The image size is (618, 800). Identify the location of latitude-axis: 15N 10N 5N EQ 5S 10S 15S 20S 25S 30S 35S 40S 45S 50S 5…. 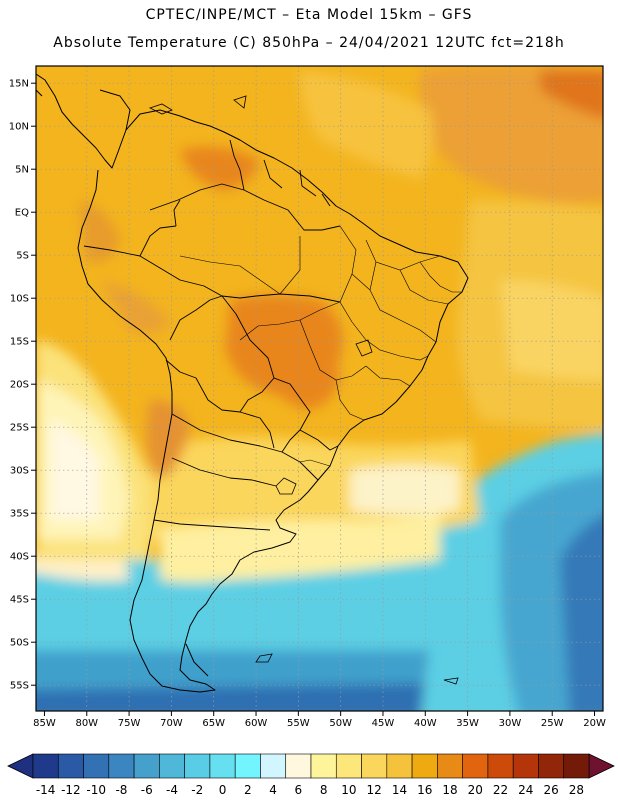
(22, 385).